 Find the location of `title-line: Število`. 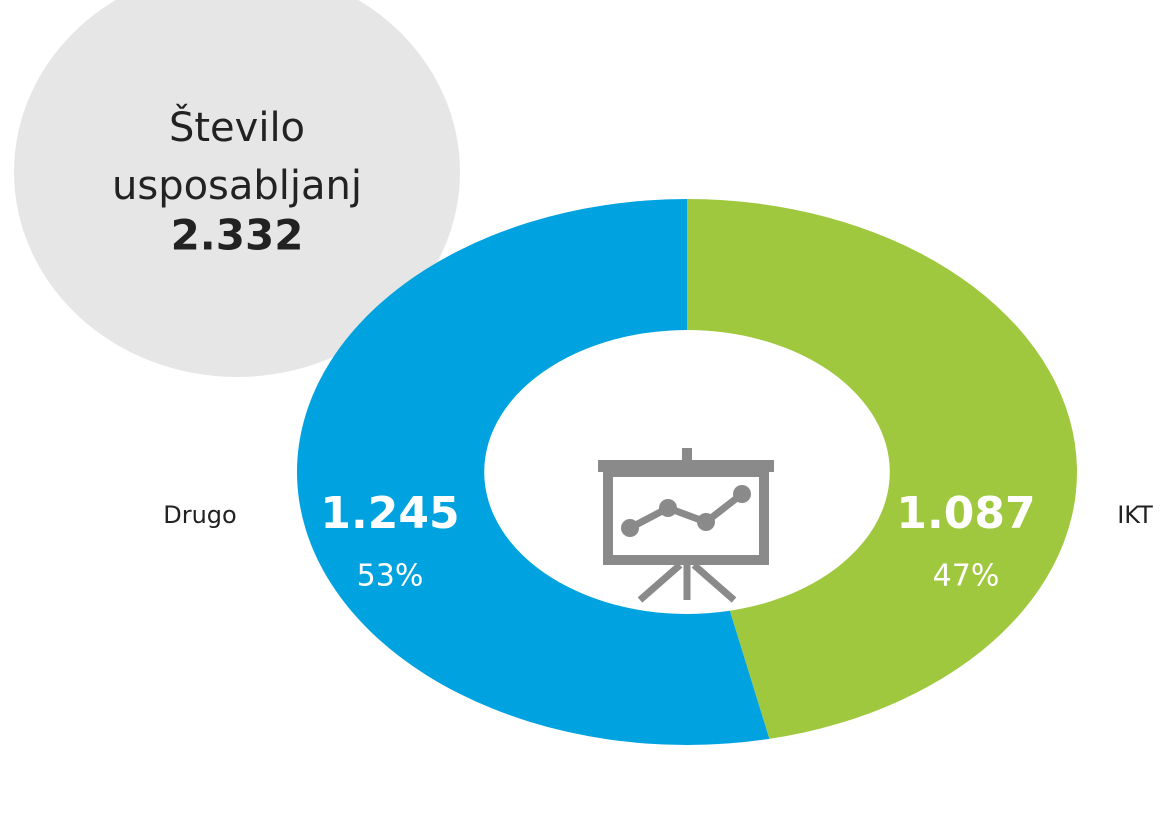

title-line: Število is located at coordinates (237, 127).